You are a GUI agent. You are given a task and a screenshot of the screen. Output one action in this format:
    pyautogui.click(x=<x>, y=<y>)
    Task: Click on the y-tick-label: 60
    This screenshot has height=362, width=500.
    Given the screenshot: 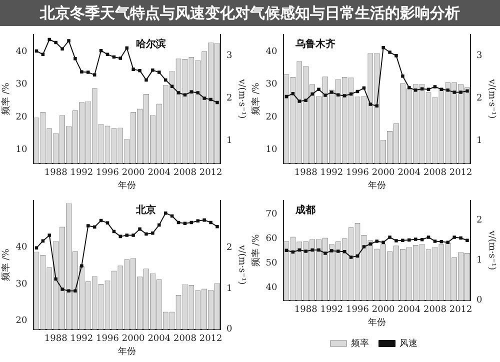 What is the action you would take?
    pyautogui.click(x=272, y=239)
    